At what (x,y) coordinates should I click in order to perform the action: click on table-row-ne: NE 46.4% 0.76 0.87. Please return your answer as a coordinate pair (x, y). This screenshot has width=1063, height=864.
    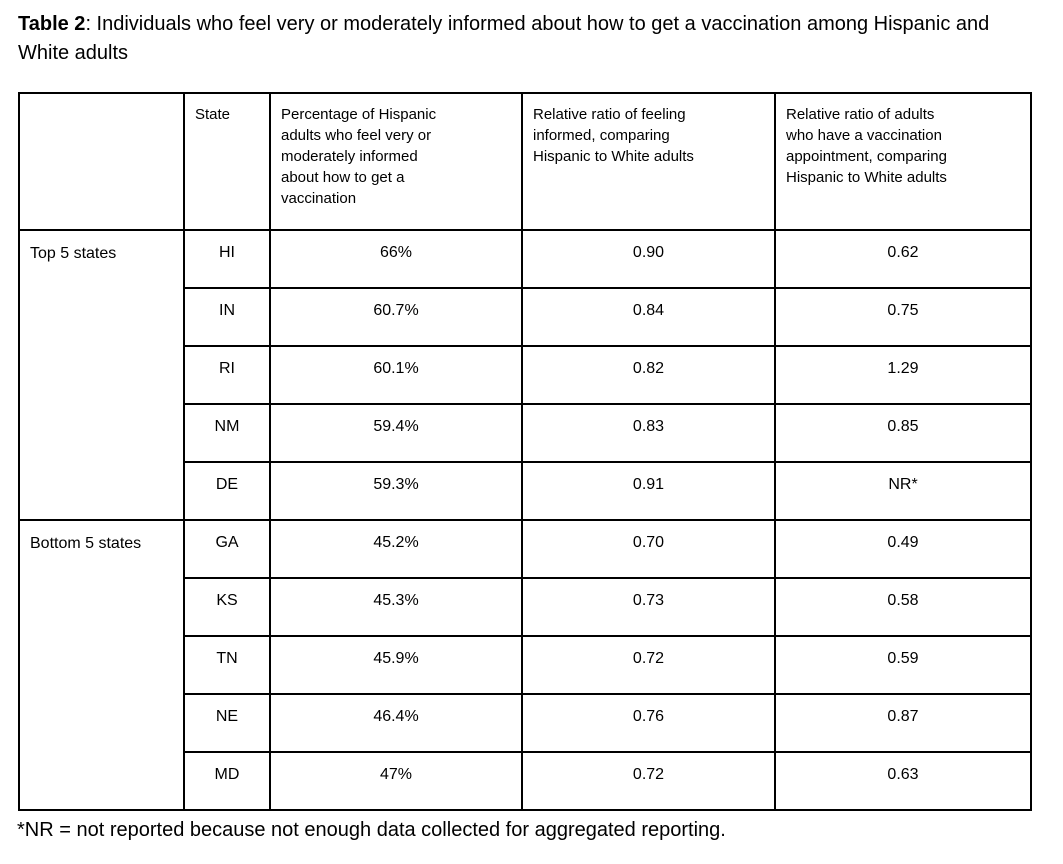
    Looking at the image, I should click on (525, 723).